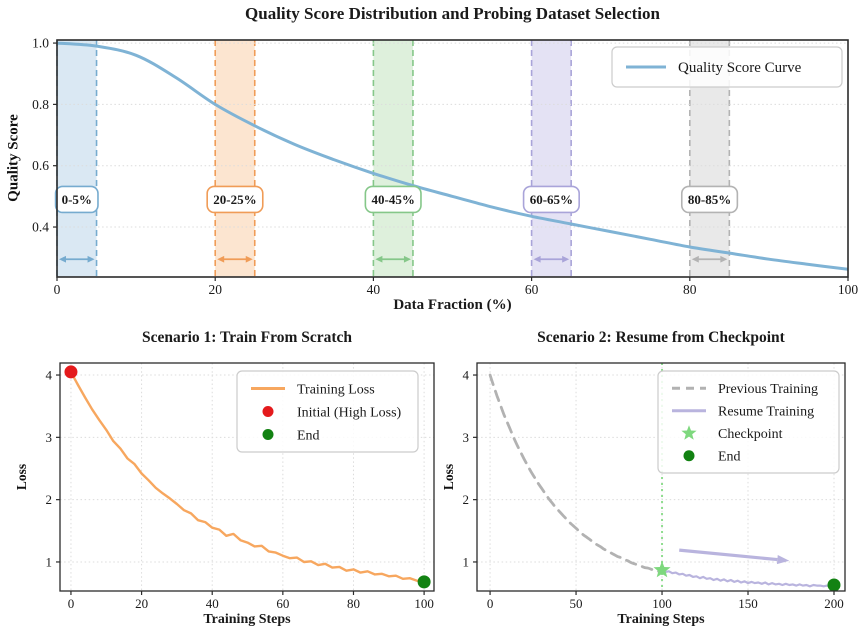 Image resolution: width=865 pixels, height=643 pixels. I want to click on band-label: 0-5%, so click(77, 199).